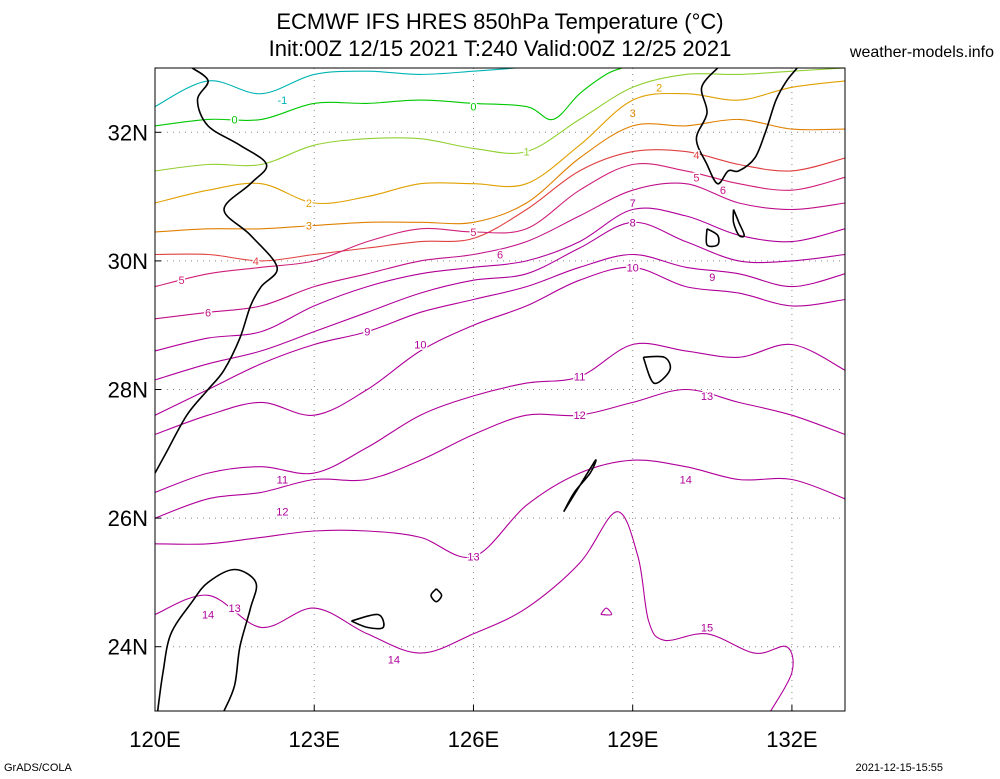 Image resolution: width=1000 pixels, height=779 pixels. Describe the element at coordinates (282, 101) in the screenshot. I see `contour-label: -1` at that location.